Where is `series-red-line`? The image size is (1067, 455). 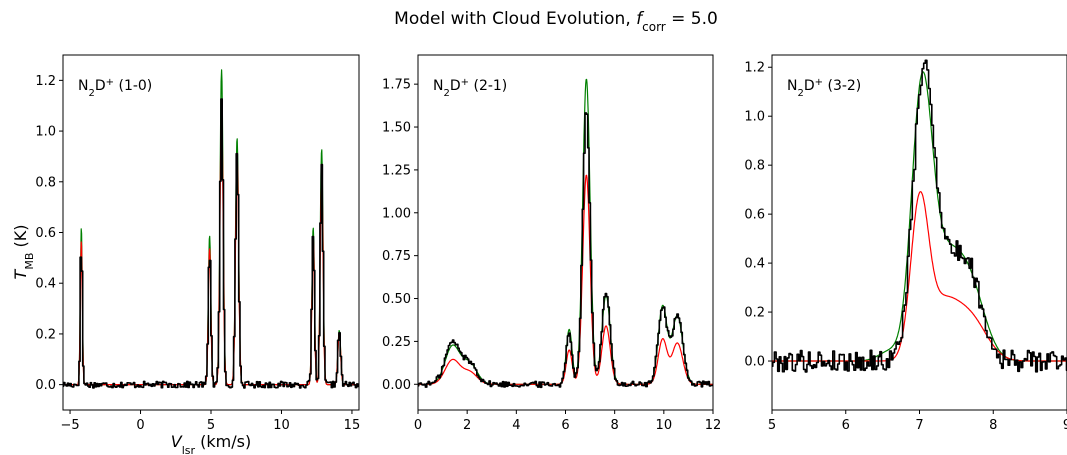 series-red-line is located at coordinates (919, 276).